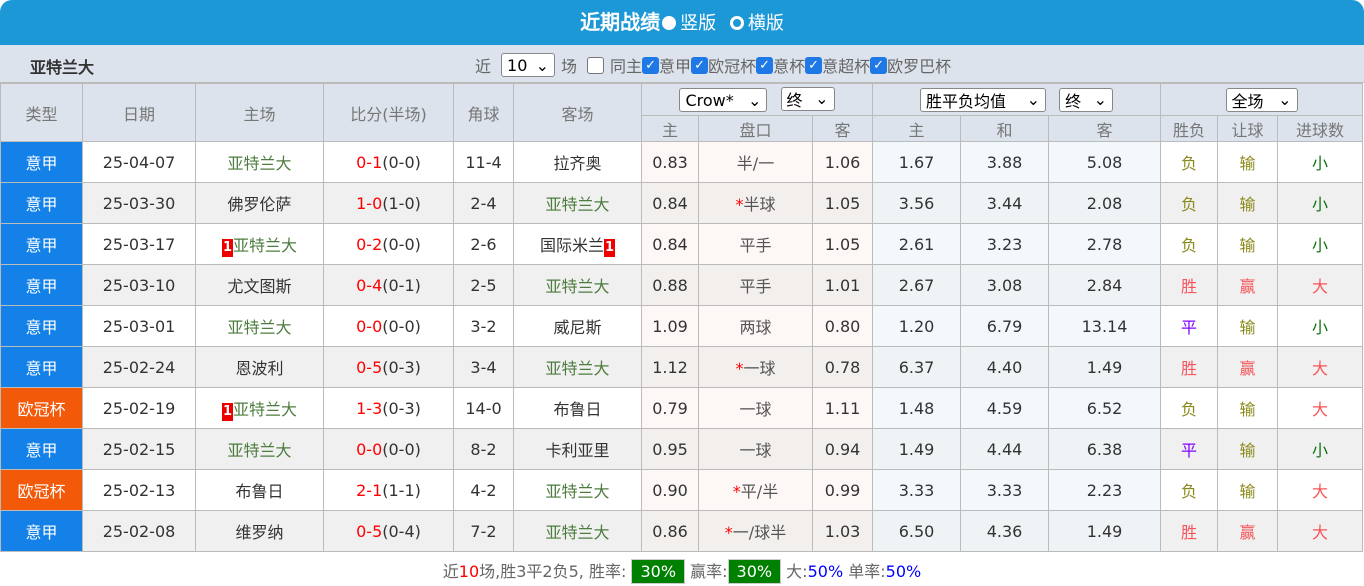 This screenshot has height=586, width=1364. Describe the element at coordinates (698, 23) in the screenshot. I see `radio-vertical-label: 竖版` at that location.